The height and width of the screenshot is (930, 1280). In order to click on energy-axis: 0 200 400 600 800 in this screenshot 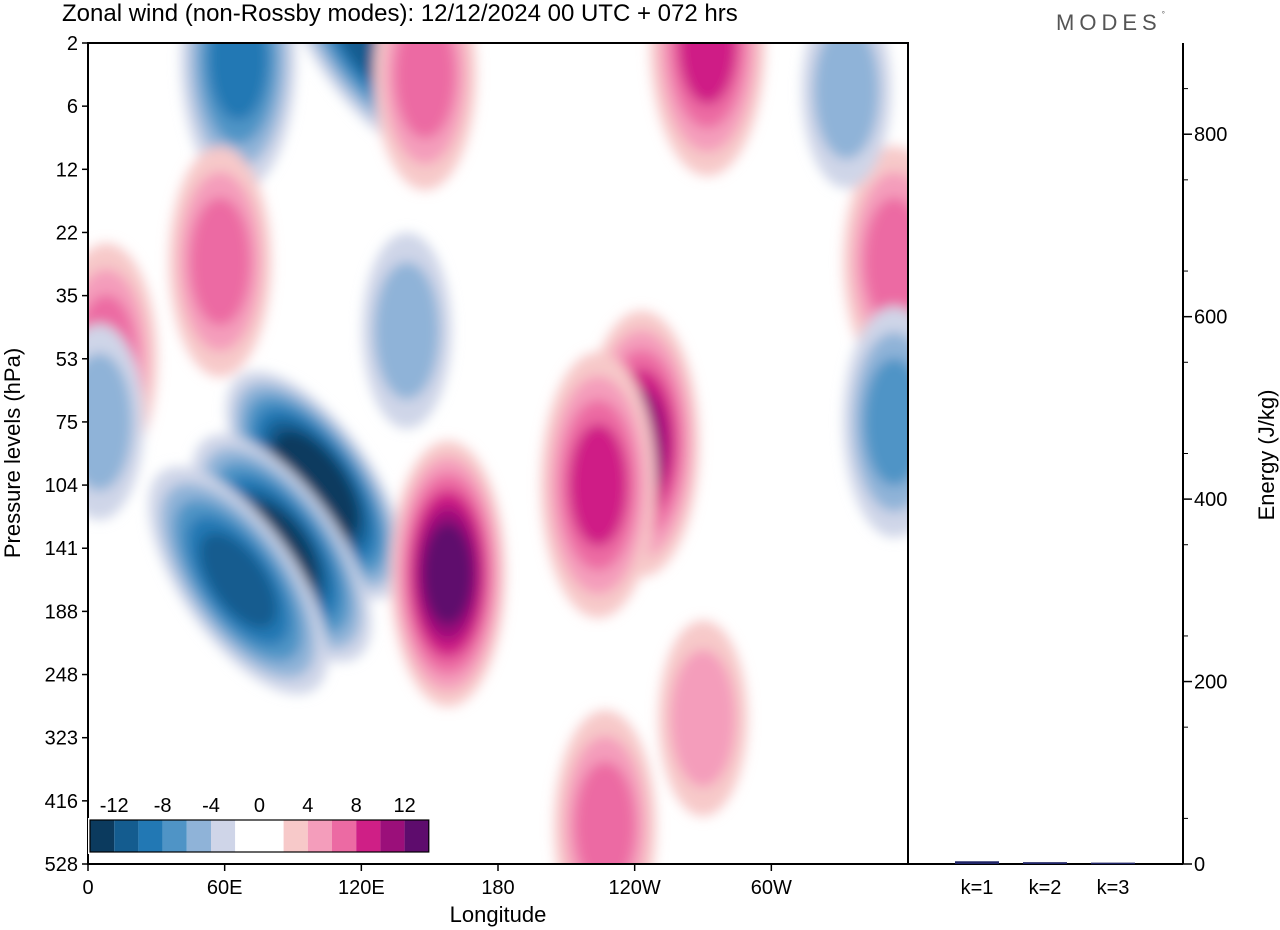, I will do `click(1205, 482)`.